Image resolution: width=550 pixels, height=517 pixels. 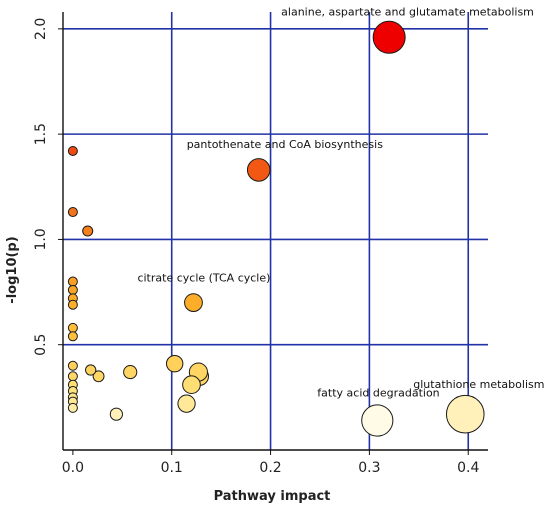 What do you see at coordinates (378, 393) in the screenshot?
I see `point-annotation: fatty acid degradation` at bounding box center [378, 393].